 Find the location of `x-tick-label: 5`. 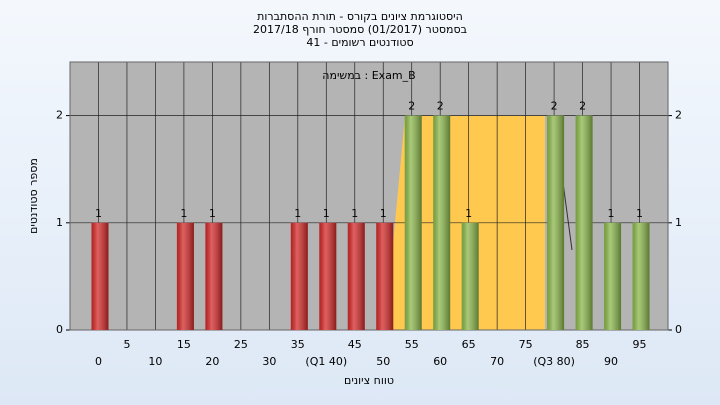

x-tick-label: 5 is located at coordinates (126, 344).